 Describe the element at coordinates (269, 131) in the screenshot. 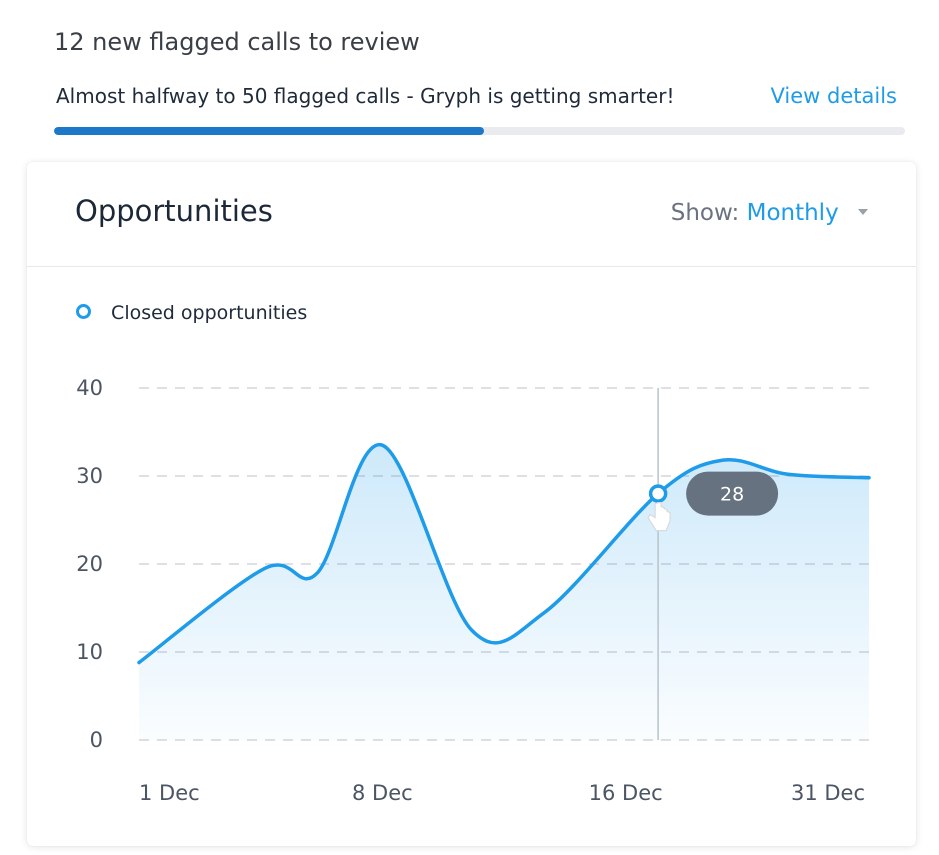

I see `progress-bar-fill` at that location.